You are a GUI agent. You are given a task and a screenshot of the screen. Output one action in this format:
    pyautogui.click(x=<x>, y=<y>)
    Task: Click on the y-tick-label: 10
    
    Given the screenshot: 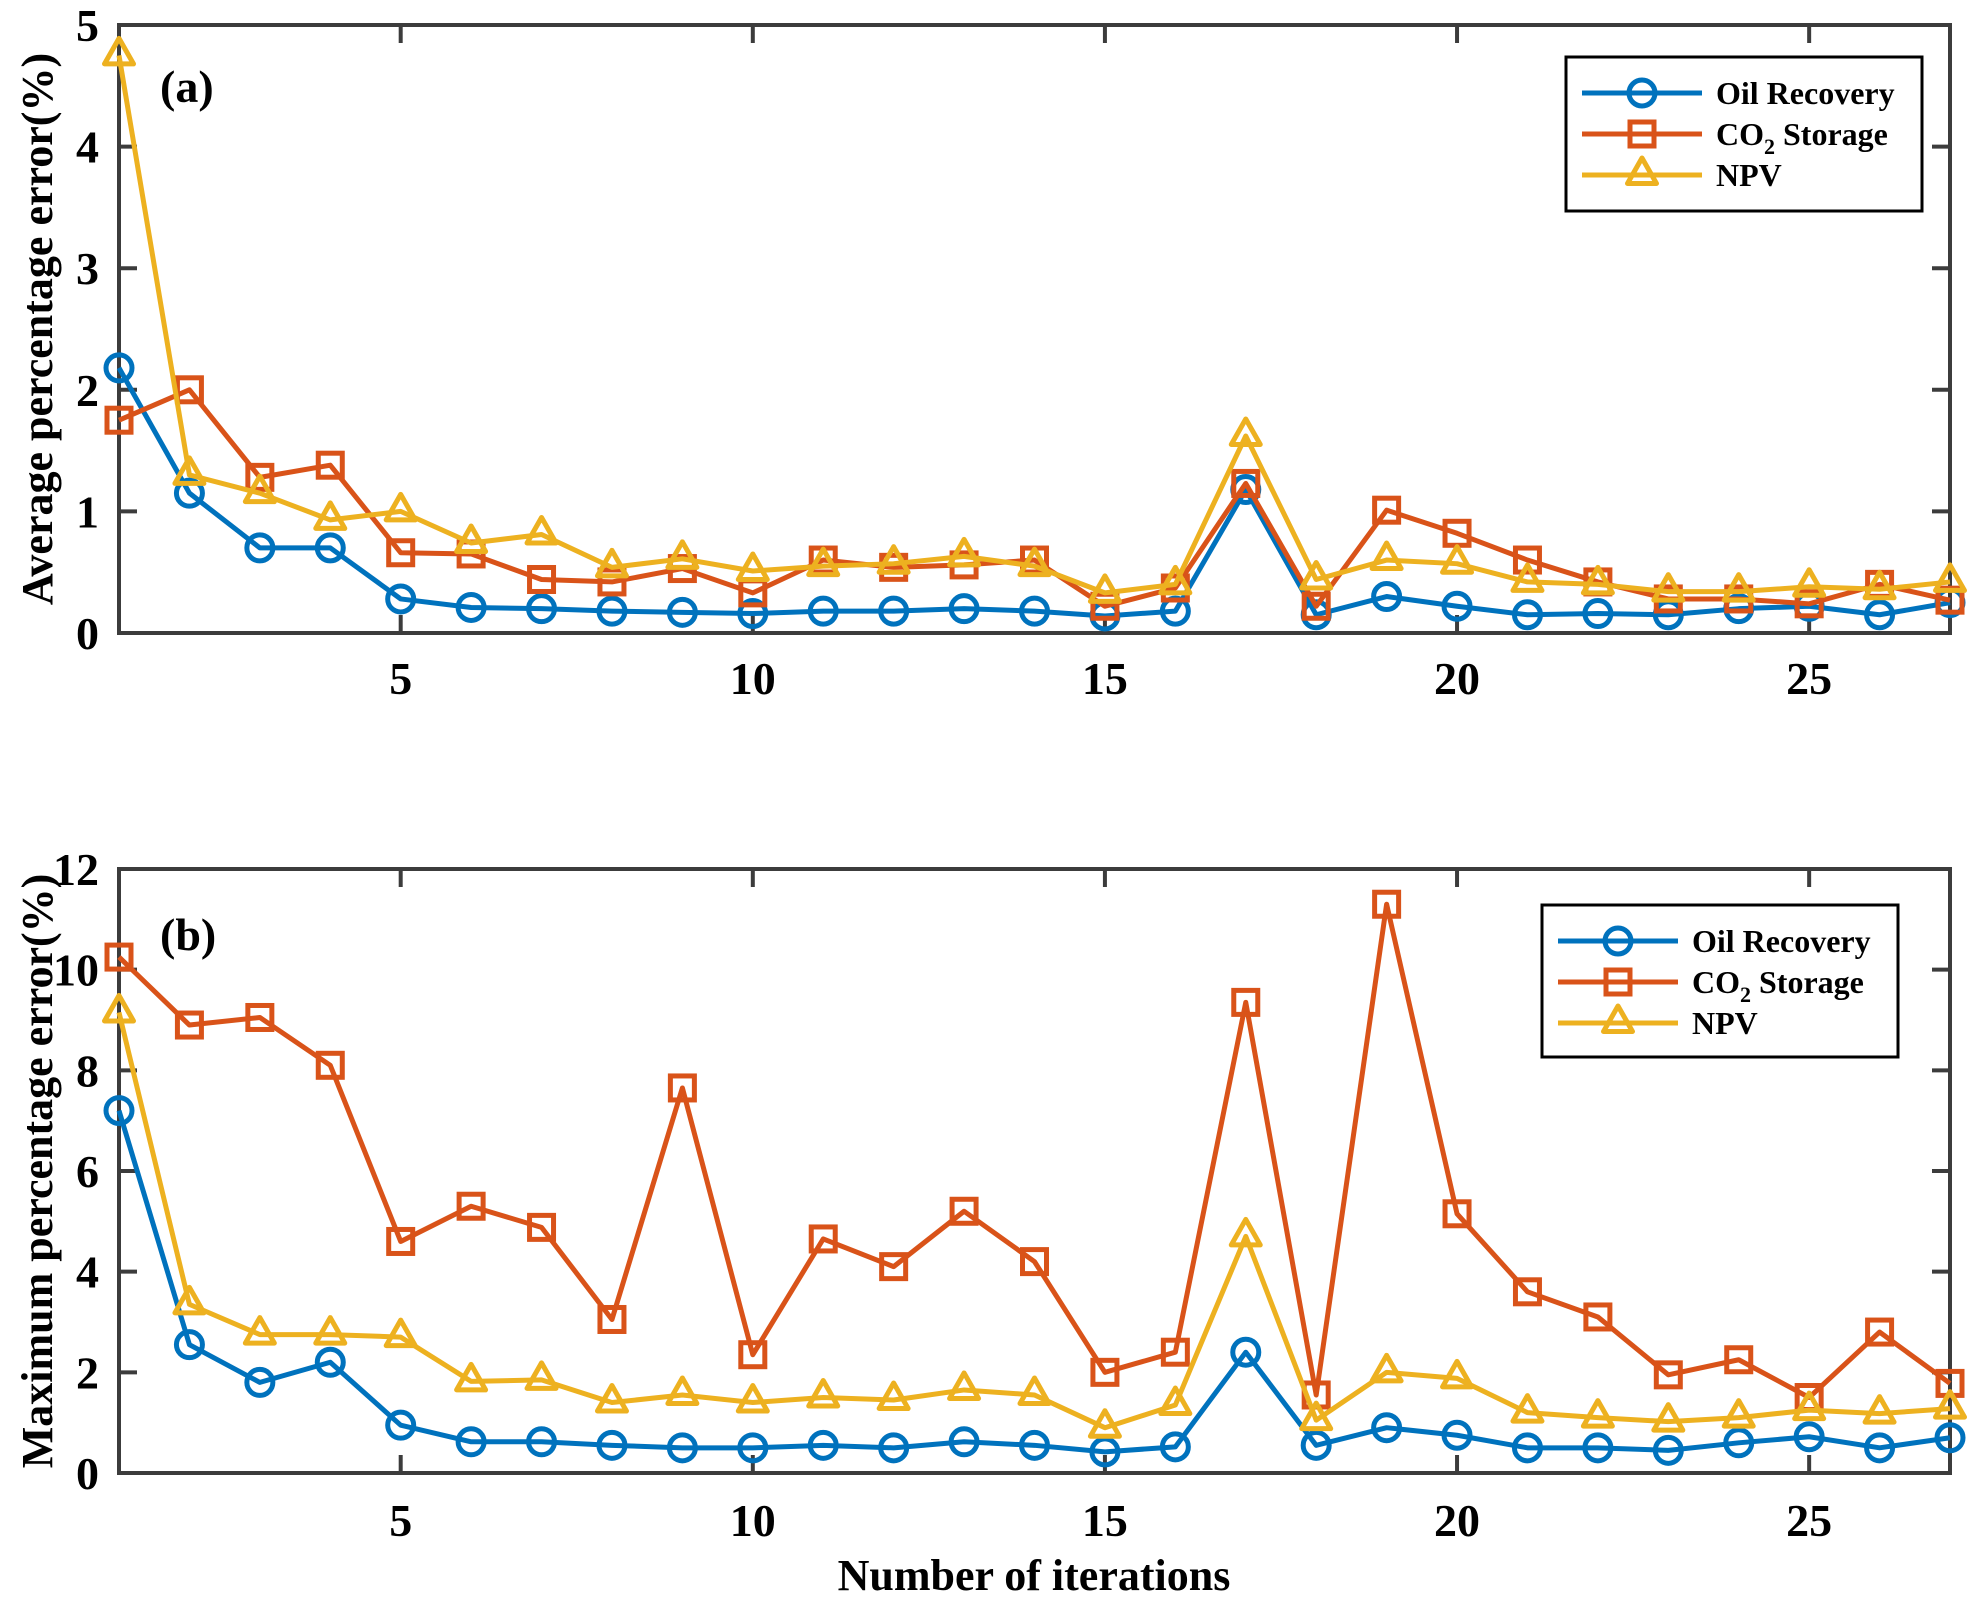 What is the action you would take?
    pyautogui.click(x=76, y=970)
    